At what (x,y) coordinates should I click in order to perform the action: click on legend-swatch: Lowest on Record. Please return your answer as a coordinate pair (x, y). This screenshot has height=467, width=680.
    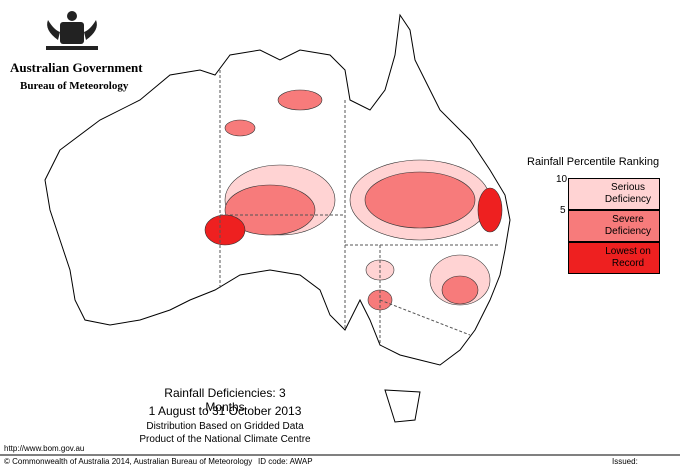
    Looking at the image, I should click on (614, 258).